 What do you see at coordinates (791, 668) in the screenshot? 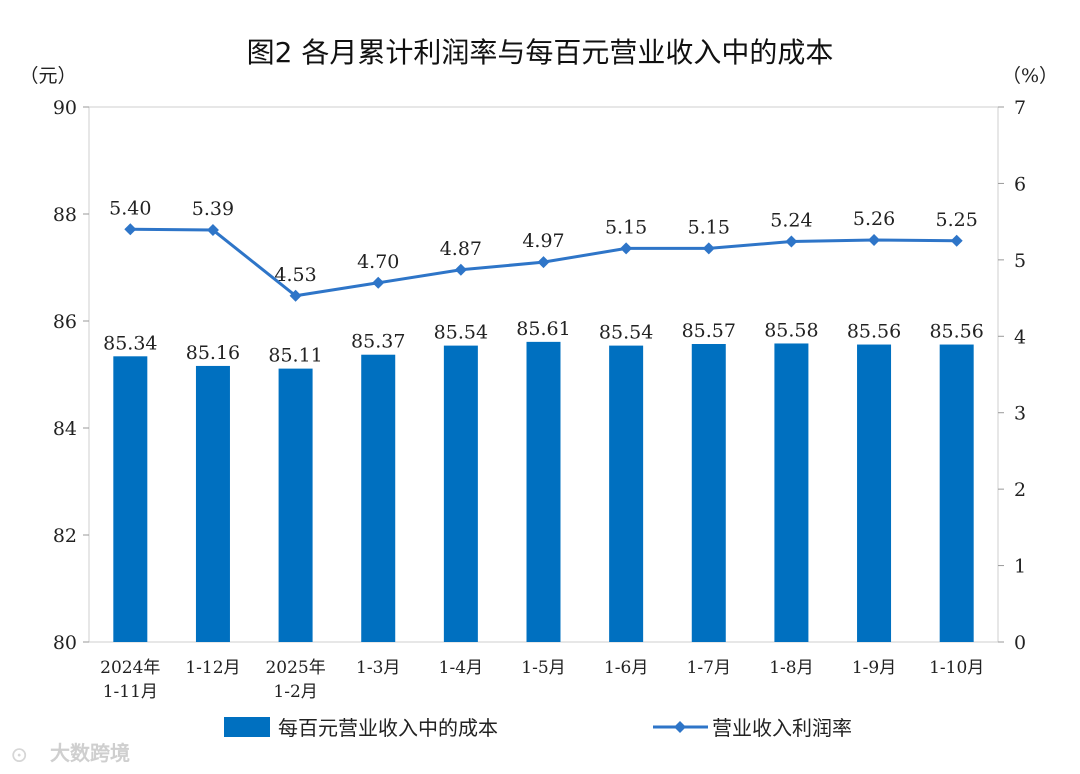
I see `x-axis-category-label: 1-8月` at bounding box center [791, 668].